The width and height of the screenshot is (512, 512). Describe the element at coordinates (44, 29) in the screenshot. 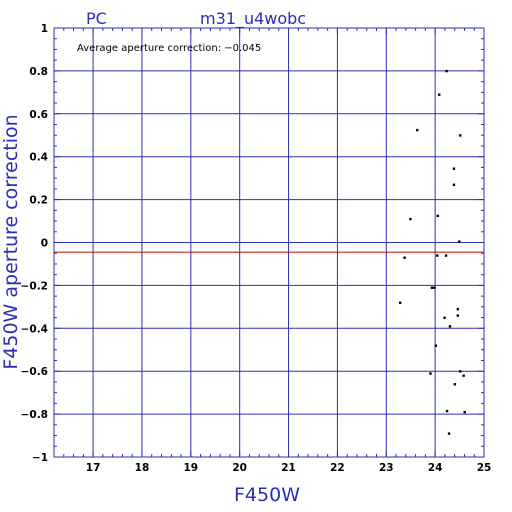

I see `y-tick-label: 1` at that location.